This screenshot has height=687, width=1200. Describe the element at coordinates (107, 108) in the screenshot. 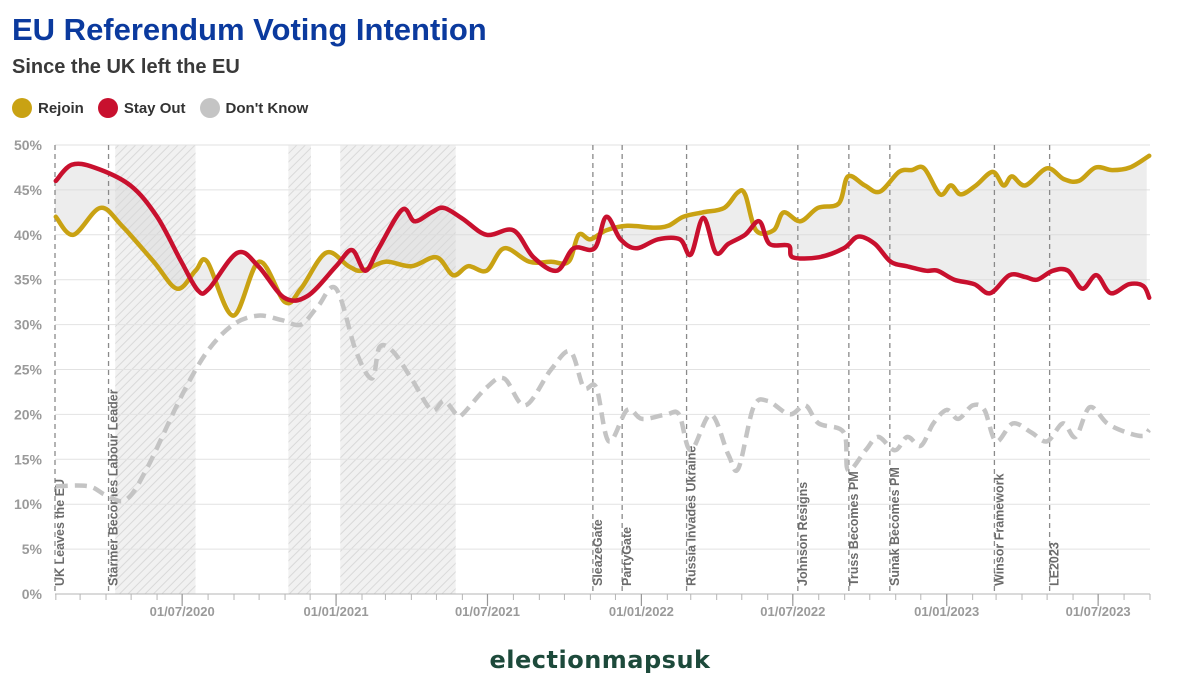

I see `legend-swatch-stay-out` at that location.